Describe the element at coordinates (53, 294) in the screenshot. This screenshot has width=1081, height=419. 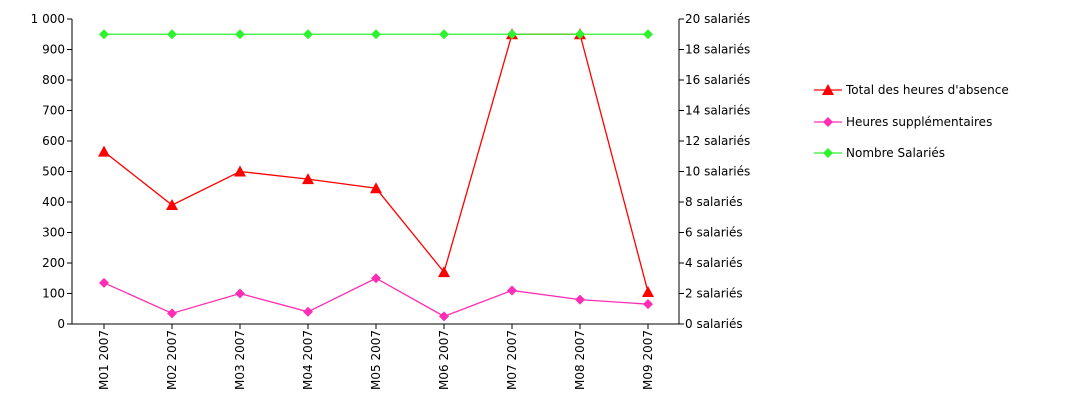
I see `y-tick-label-left: 100` at that location.